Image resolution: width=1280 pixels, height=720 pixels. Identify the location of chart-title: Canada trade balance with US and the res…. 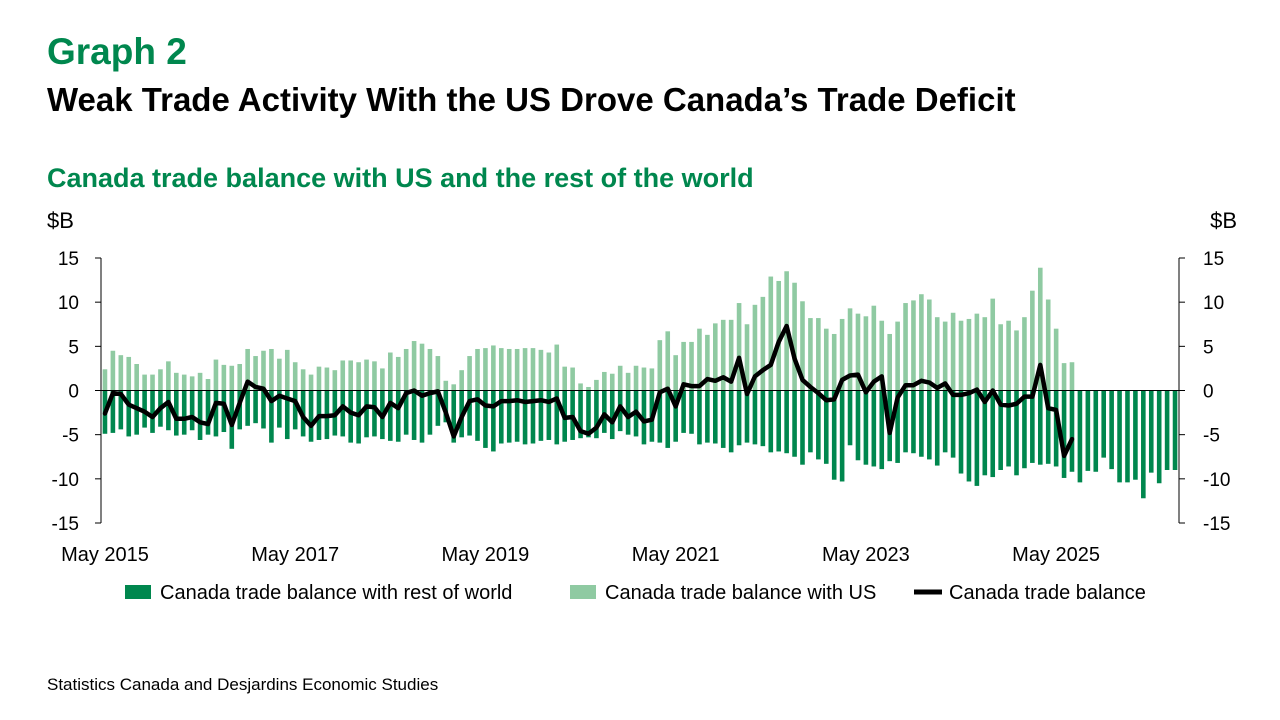
(400, 178).